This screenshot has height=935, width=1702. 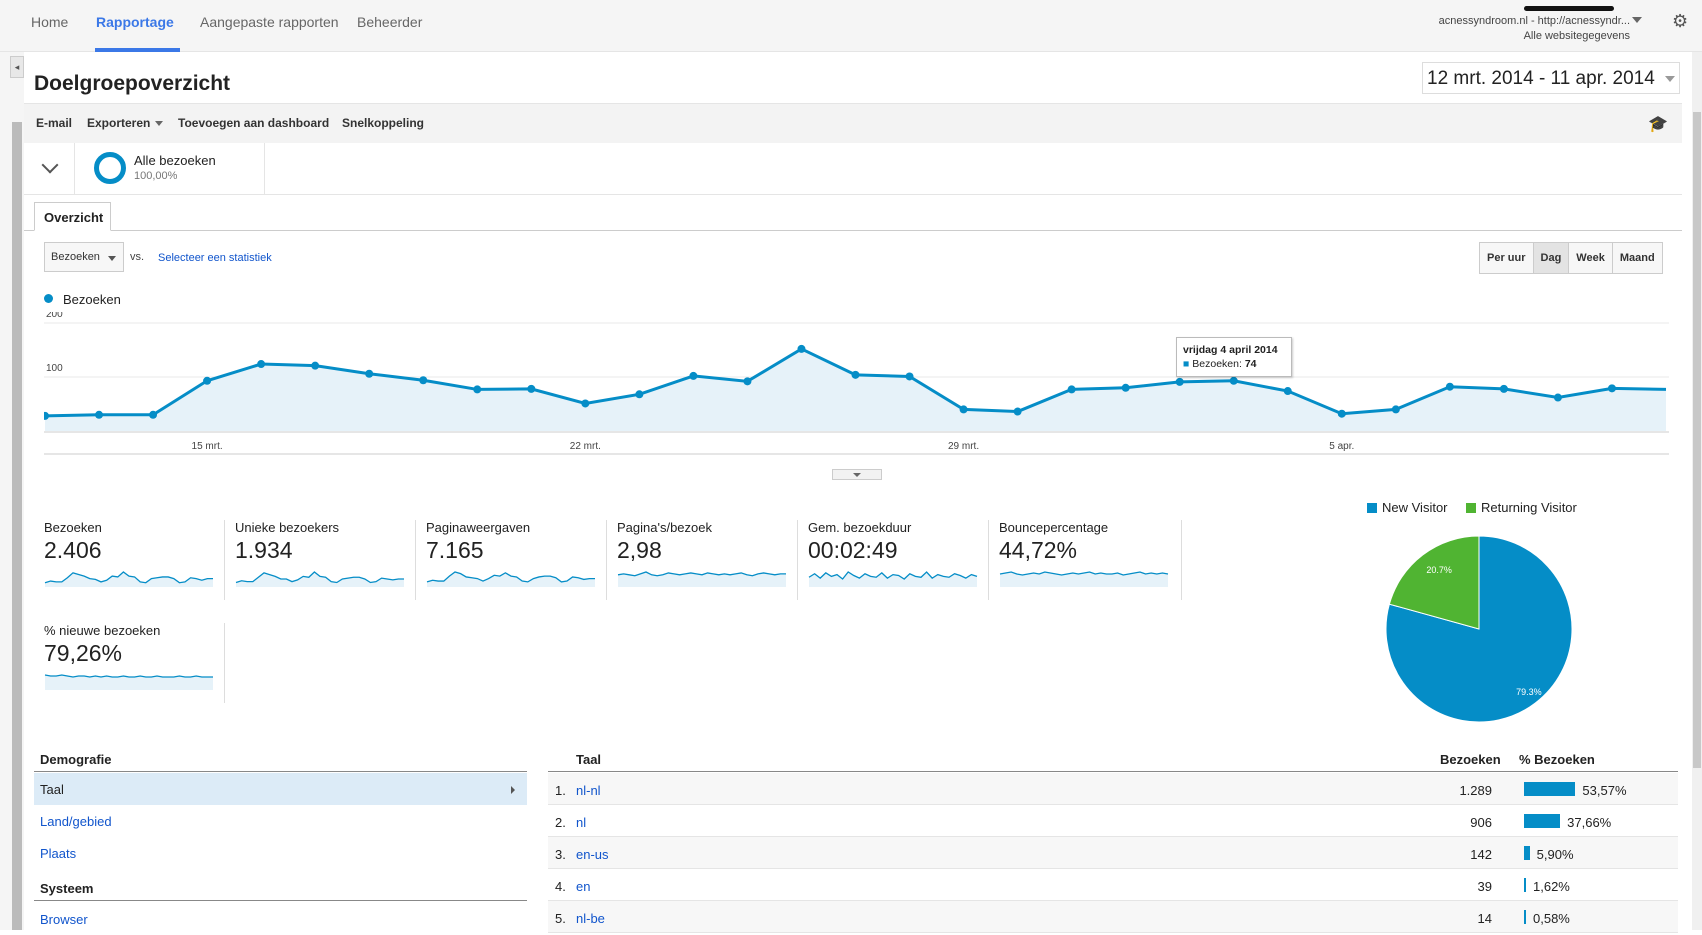 I want to click on period-month-button: Maand, so click(x=1637, y=258).